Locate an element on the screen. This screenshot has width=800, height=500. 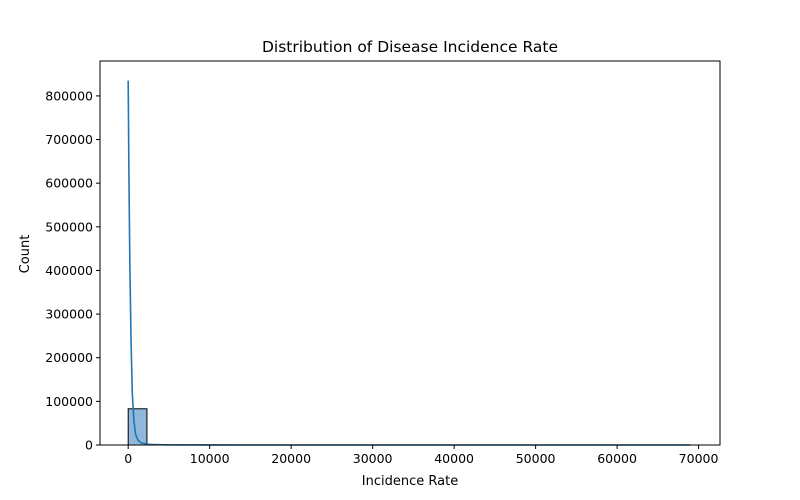
x-tick-label: 60000 is located at coordinates (617, 458).